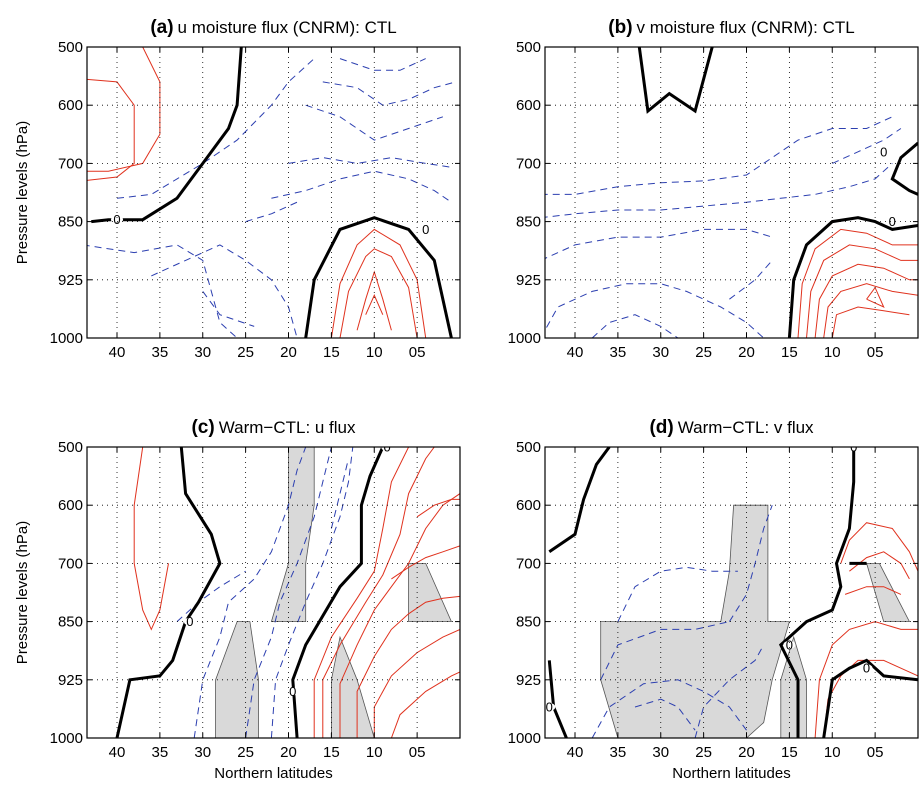 This screenshot has width=919, height=787. I want to click on x-axis-label: Northern latitudes, so click(273, 773).